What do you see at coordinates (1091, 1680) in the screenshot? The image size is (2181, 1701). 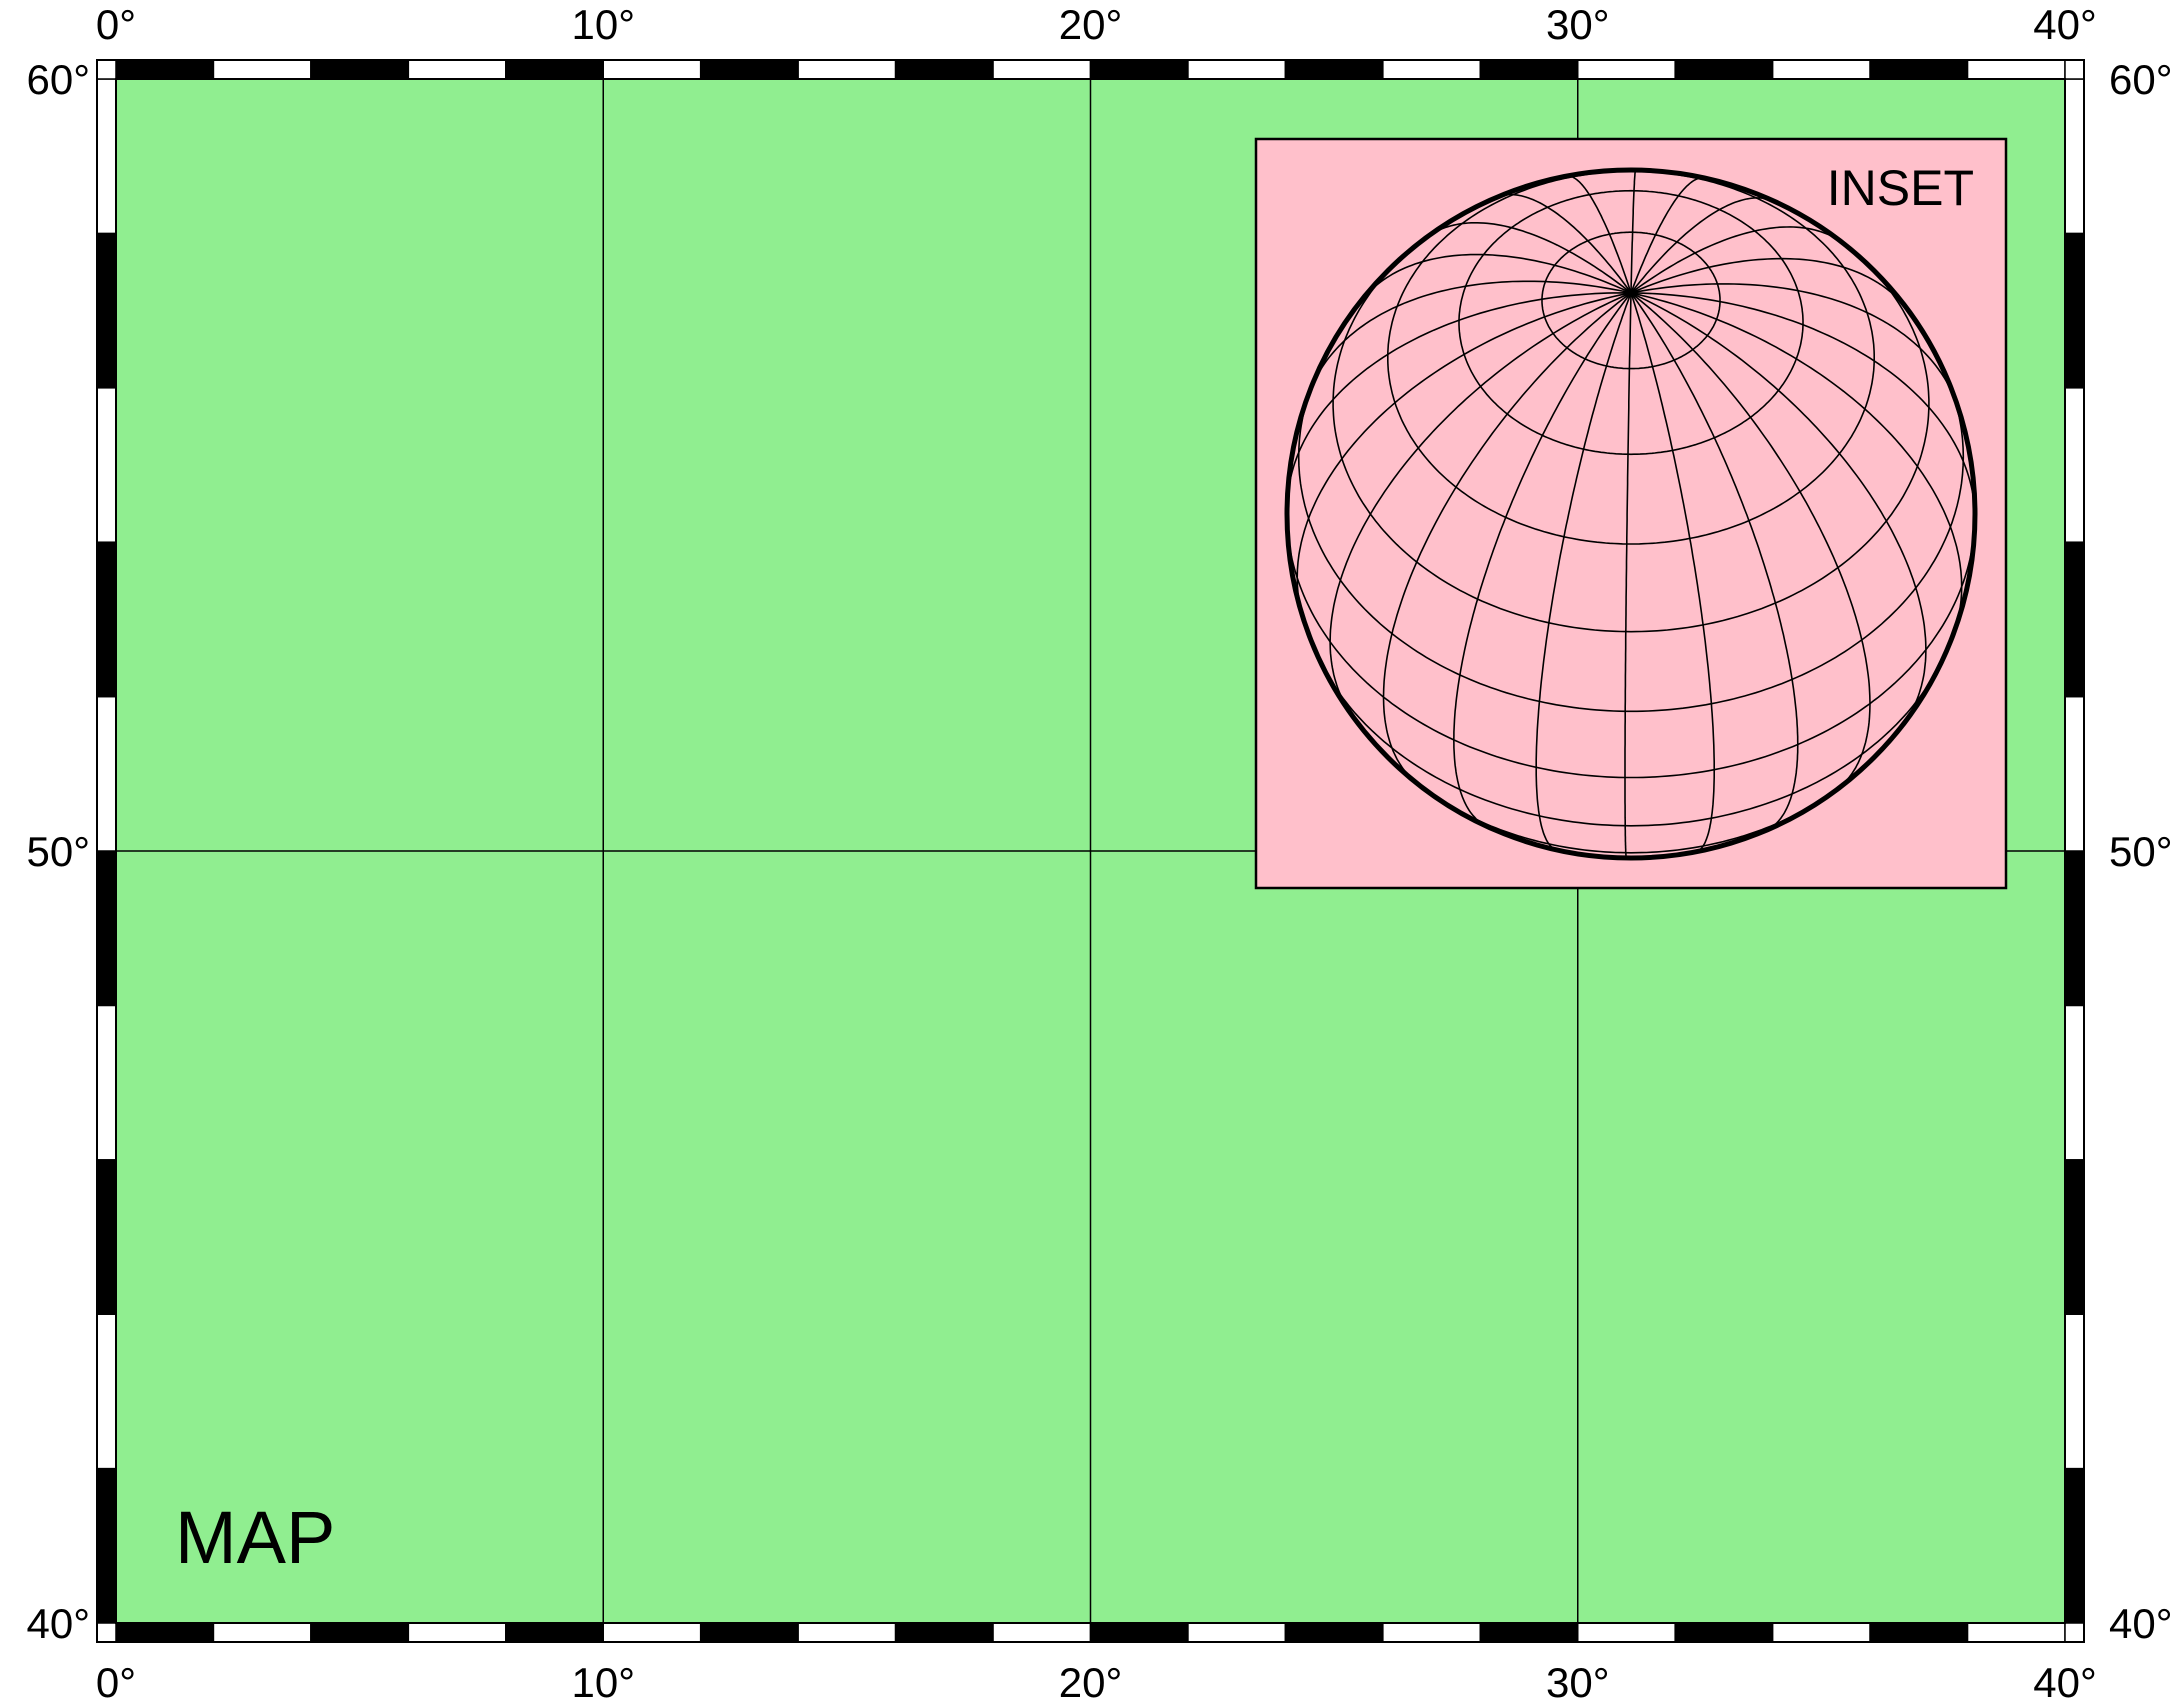 I see `x-tick-label-bottom: 20°` at bounding box center [1091, 1680].